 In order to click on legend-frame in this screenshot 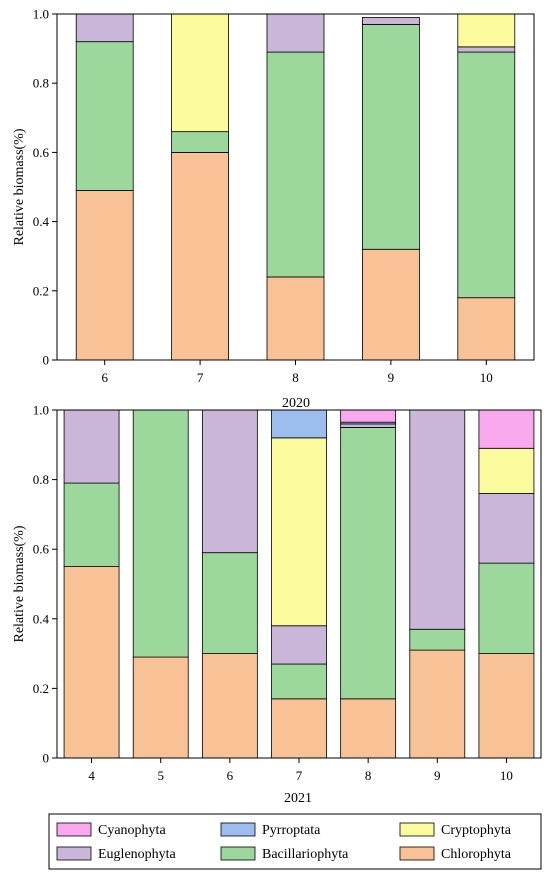, I will do `click(295, 841)`.